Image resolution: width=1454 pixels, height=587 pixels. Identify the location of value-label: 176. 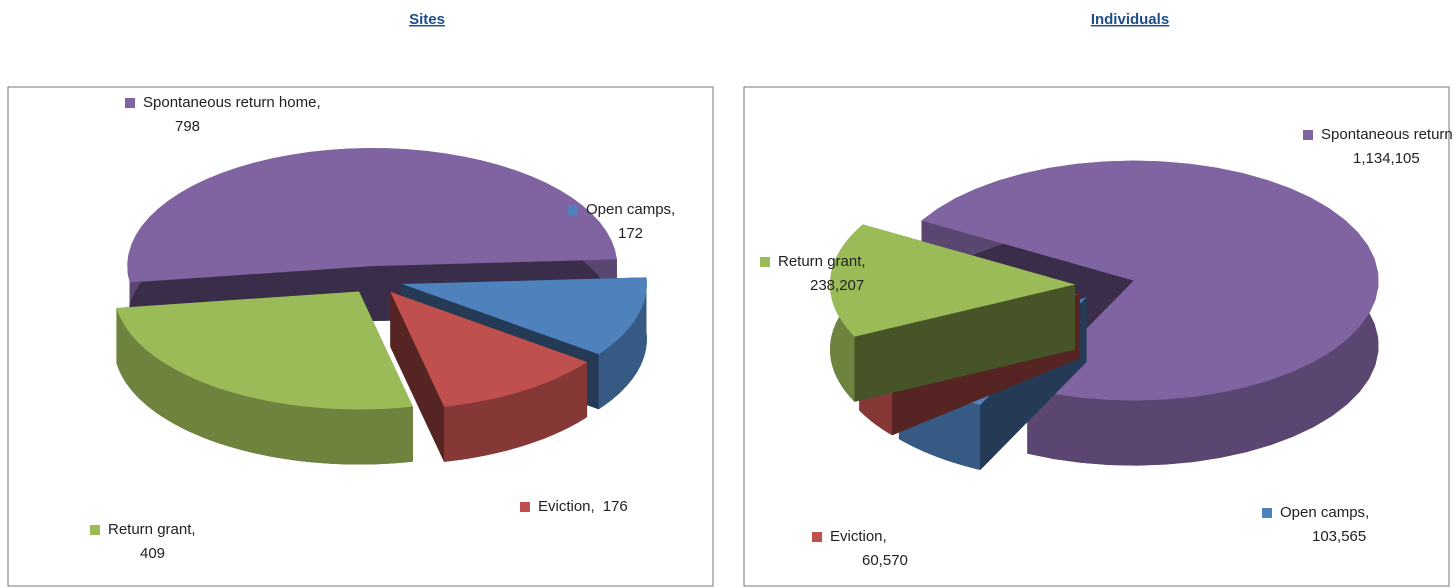
(615, 506).